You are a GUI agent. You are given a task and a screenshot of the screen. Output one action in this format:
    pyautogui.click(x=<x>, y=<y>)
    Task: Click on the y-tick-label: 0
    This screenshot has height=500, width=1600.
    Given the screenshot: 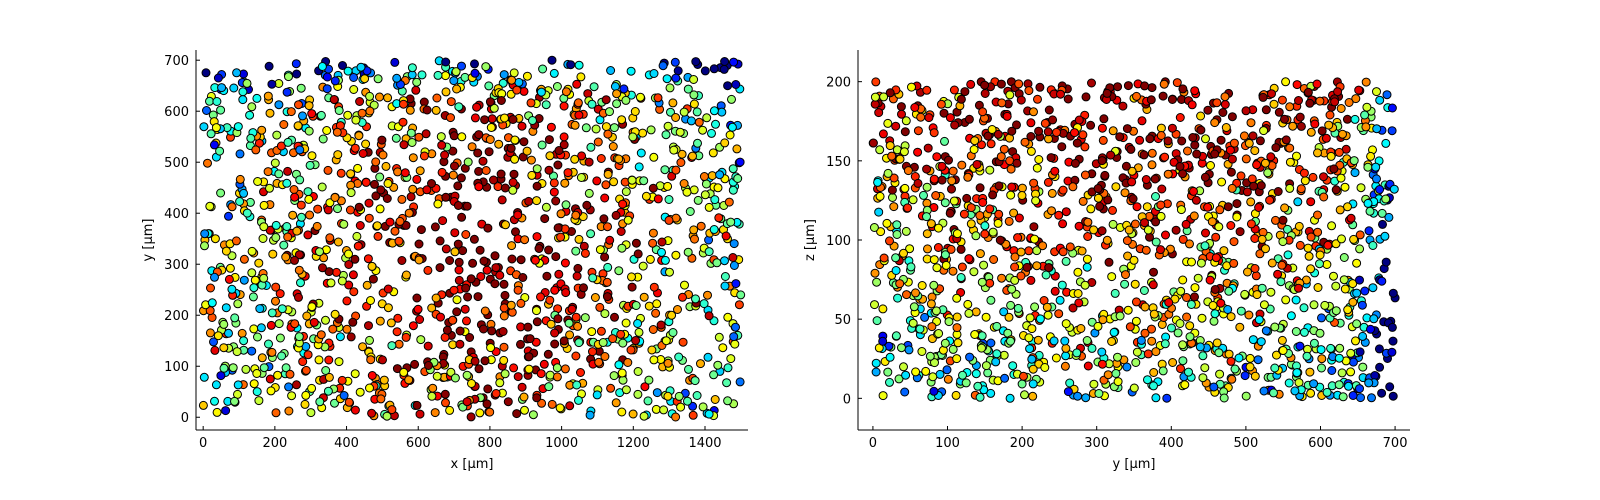 What is the action you would take?
    pyautogui.click(x=185, y=418)
    